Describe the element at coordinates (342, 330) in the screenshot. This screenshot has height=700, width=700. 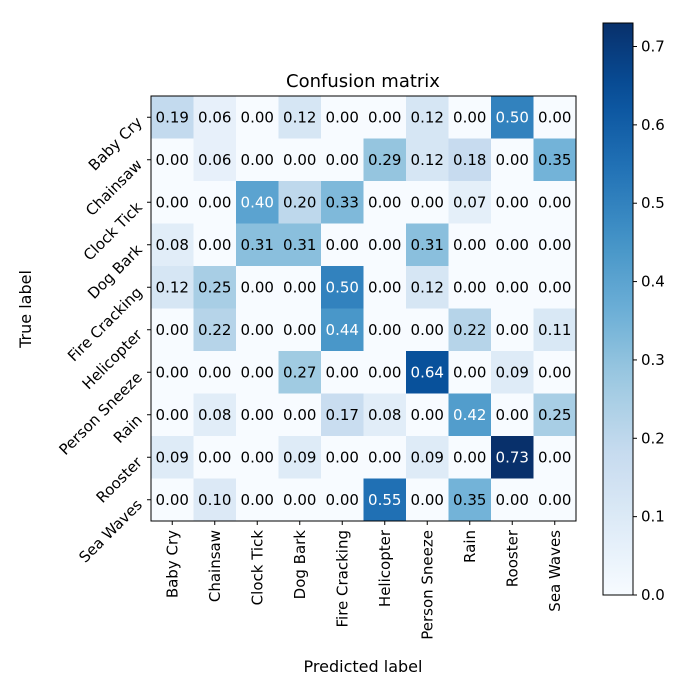
I see `cell-value-label: 0.44` at that location.